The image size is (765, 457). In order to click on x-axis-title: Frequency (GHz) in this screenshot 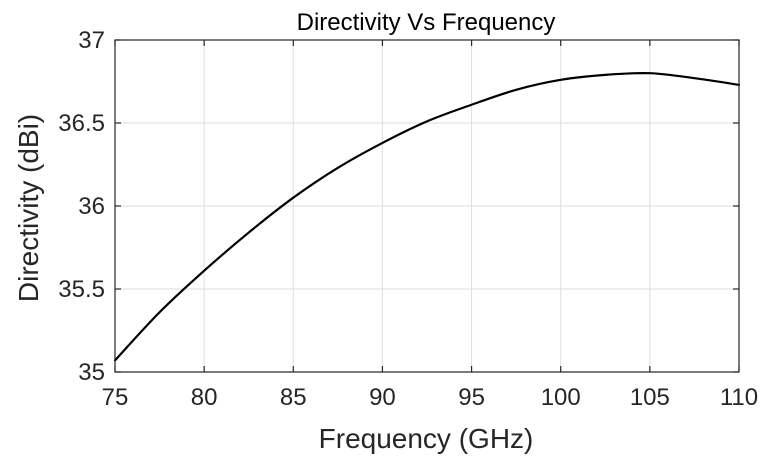, I will do `click(426, 438)`.